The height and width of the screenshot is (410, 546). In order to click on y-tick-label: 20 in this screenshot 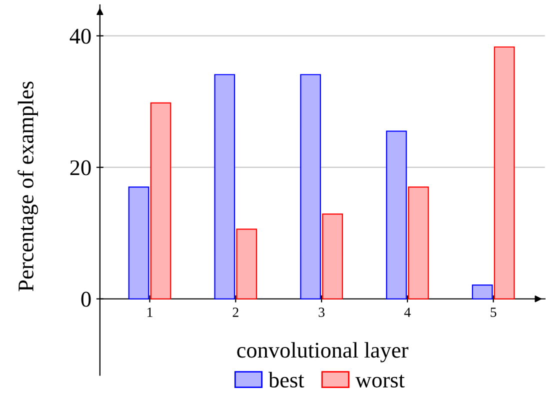, I will do `click(80, 168)`.